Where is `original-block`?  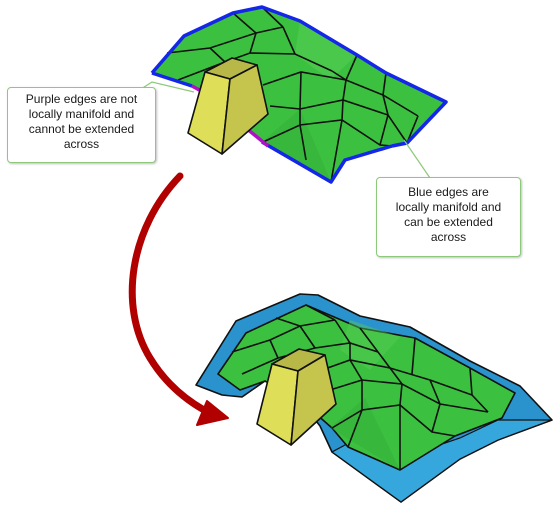 original-block is located at coordinates (228, 106).